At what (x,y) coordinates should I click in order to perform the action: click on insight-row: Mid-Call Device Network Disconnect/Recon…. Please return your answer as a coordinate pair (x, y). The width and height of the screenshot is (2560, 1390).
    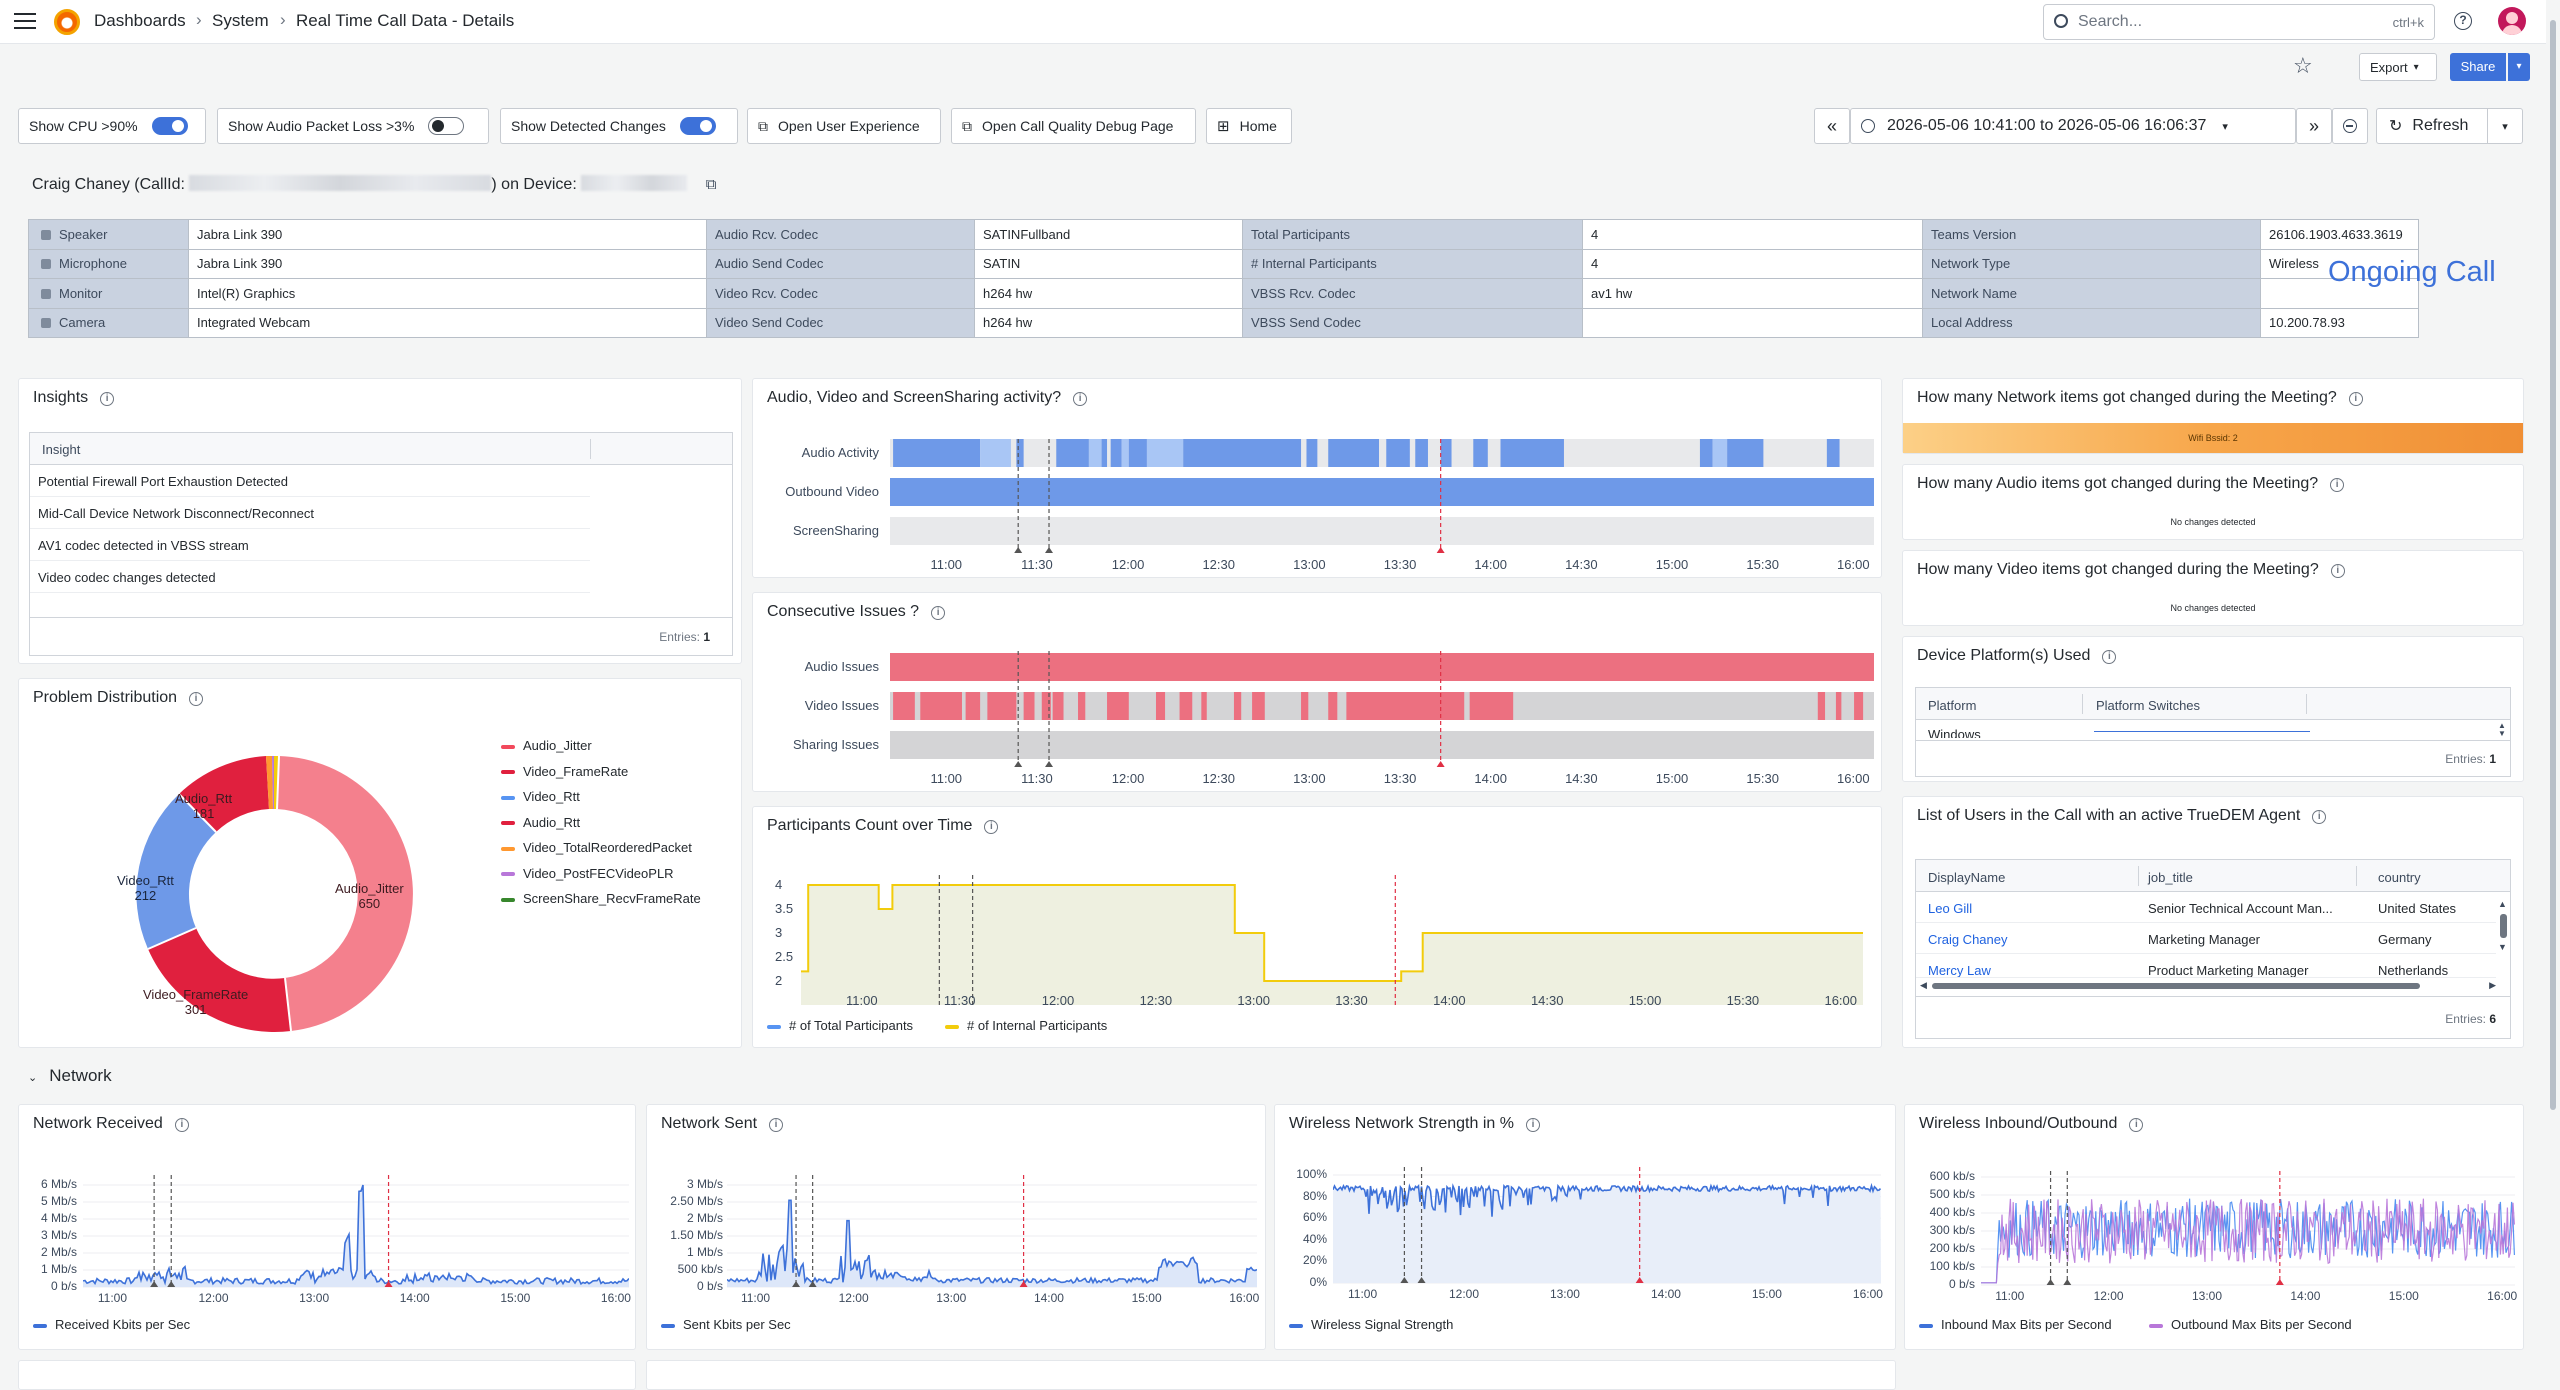
    Looking at the image, I should click on (310, 513).